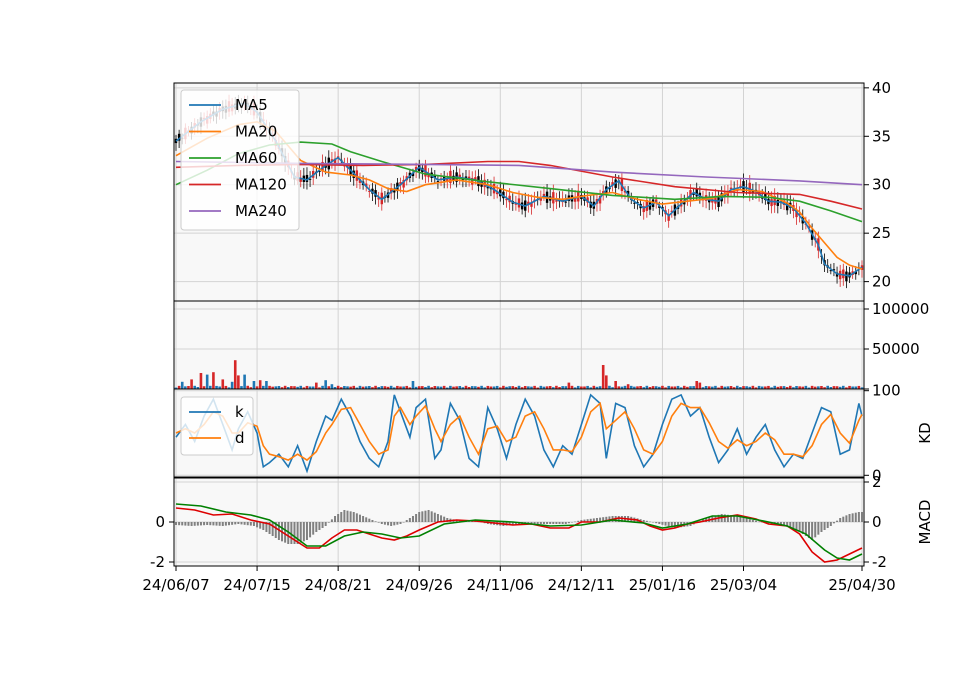 The image size is (960, 690). Describe the element at coordinates (261, 185) in the screenshot. I see `legend-label-ma120: MA120` at that location.